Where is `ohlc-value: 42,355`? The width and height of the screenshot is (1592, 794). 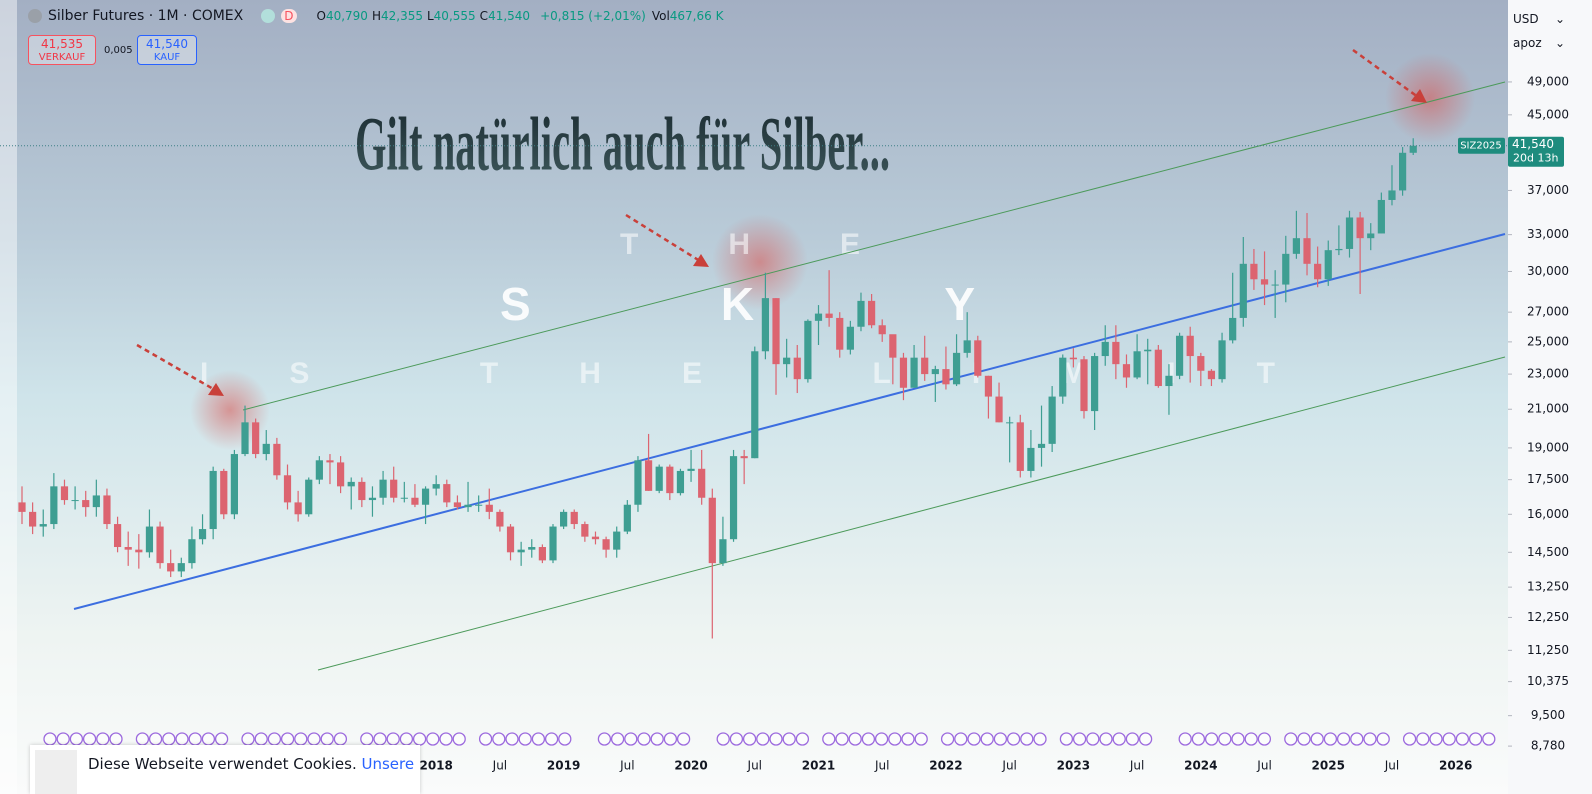
ohlc-value: 42,355 is located at coordinates (401, 16).